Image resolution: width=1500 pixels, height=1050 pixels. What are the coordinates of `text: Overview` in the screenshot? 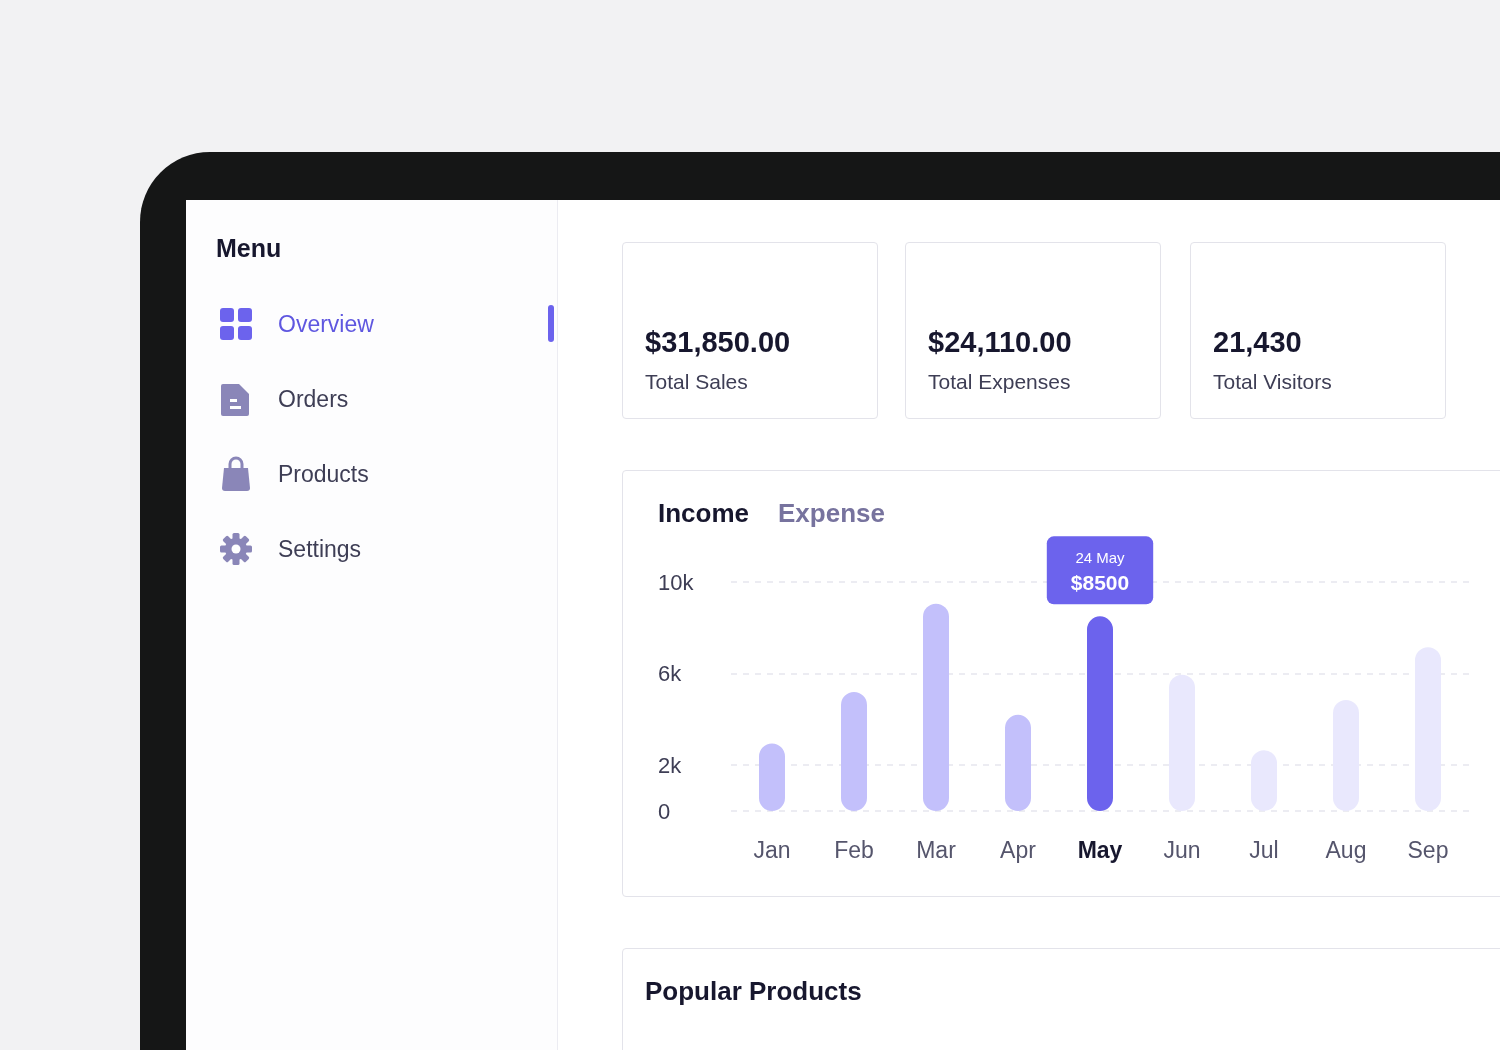 It's located at (326, 324).